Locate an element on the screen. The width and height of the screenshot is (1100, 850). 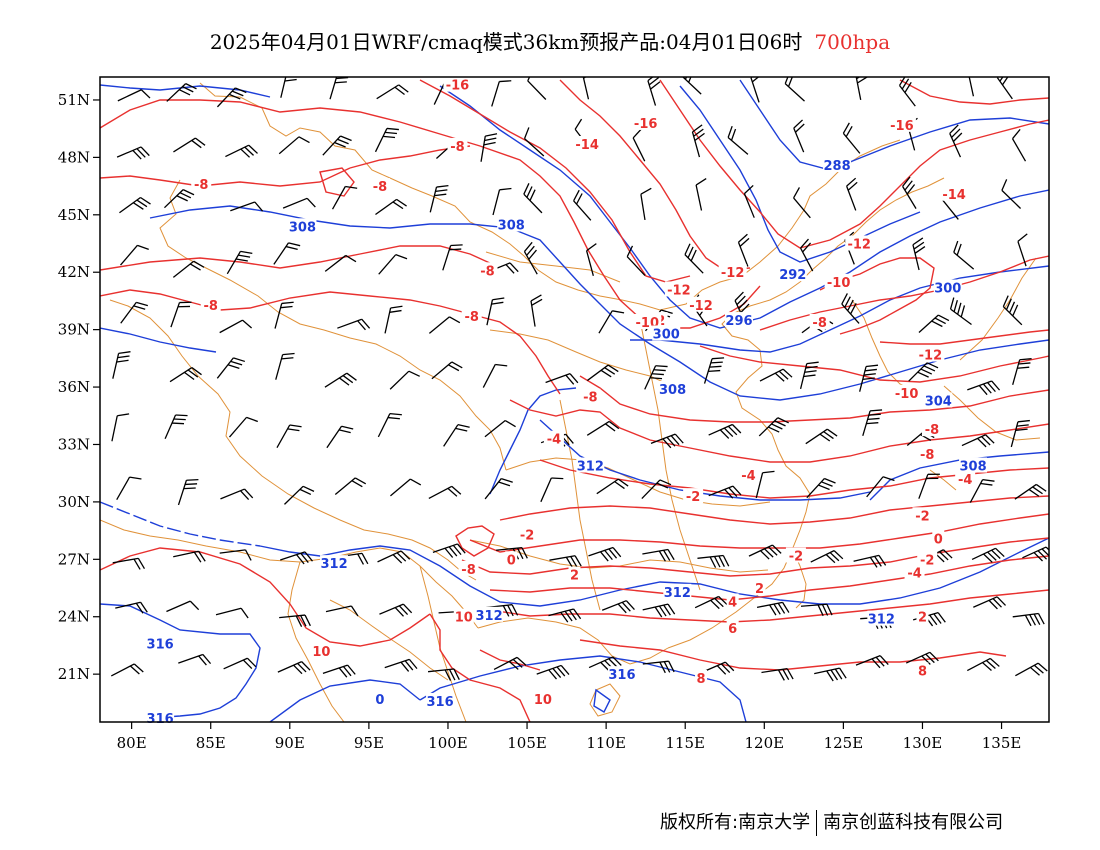
coastline-korea is located at coordinates (882, 345).